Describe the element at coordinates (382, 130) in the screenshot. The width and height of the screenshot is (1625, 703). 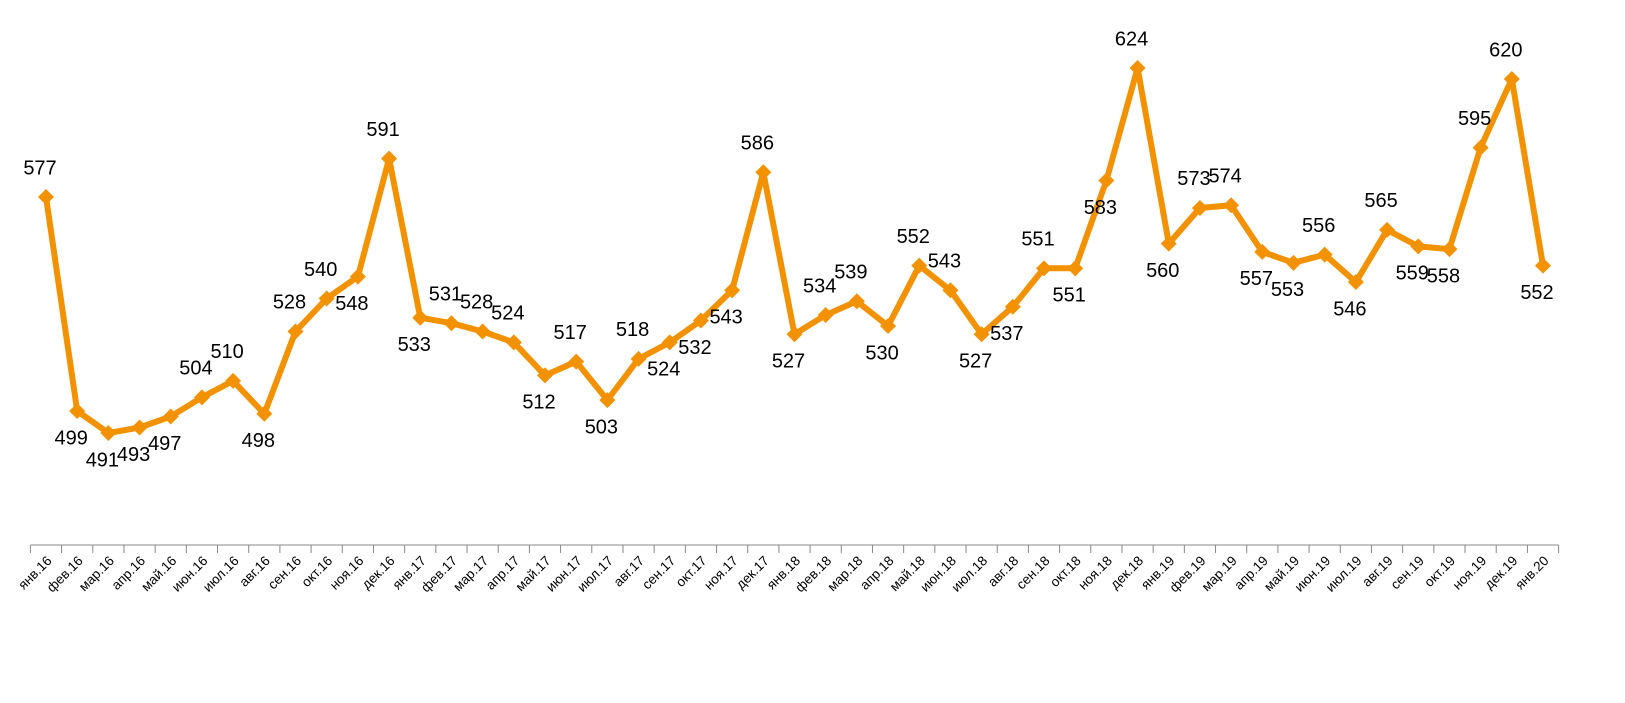
I see `value-label: 591` at that location.